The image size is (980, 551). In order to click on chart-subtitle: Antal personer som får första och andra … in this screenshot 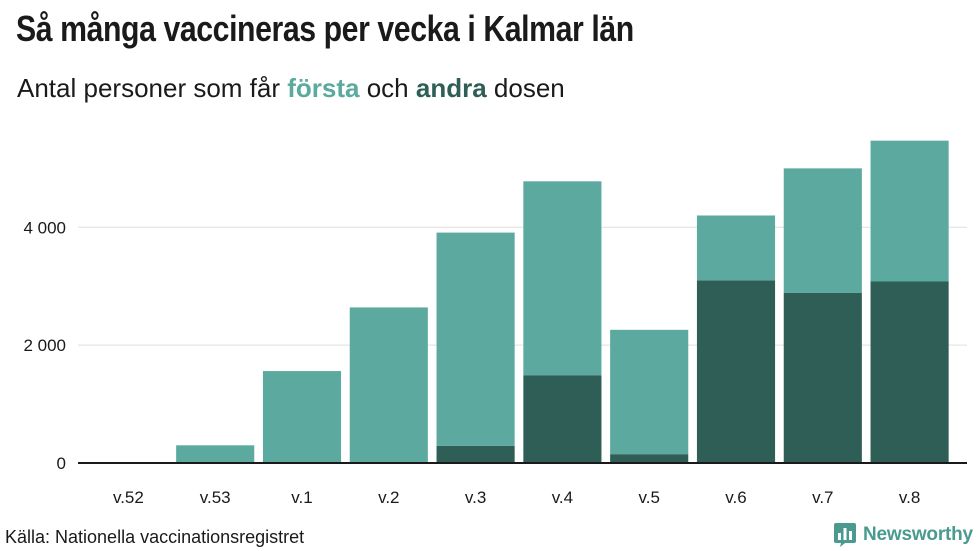, I will do `click(291, 88)`.